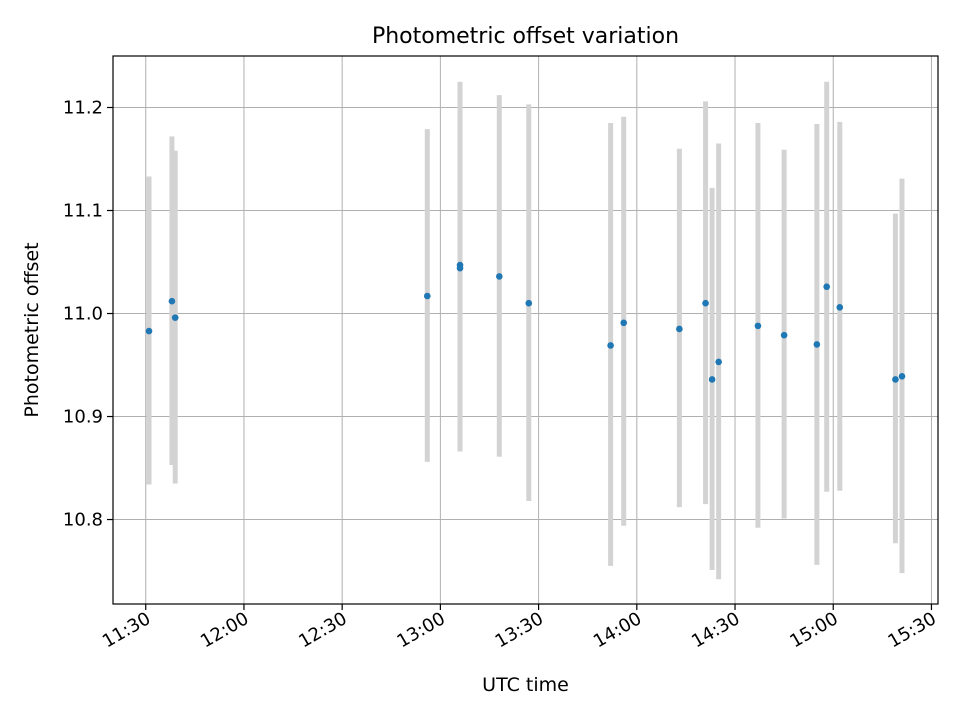 The image size is (960, 720). What do you see at coordinates (525, 36) in the screenshot?
I see `chart-title: Photometric offset variation` at bounding box center [525, 36].